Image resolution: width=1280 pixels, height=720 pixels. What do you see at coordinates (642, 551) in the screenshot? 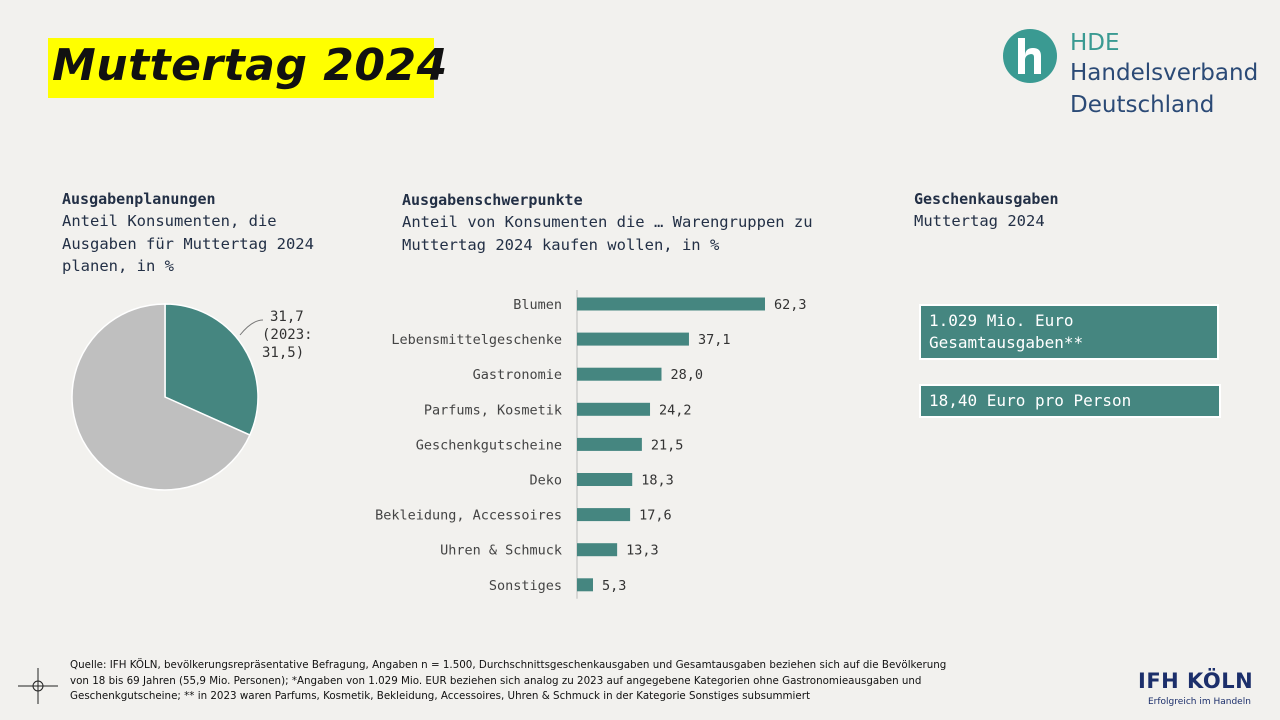
I see `bar-value-label: 13,3` at bounding box center [642, 551].